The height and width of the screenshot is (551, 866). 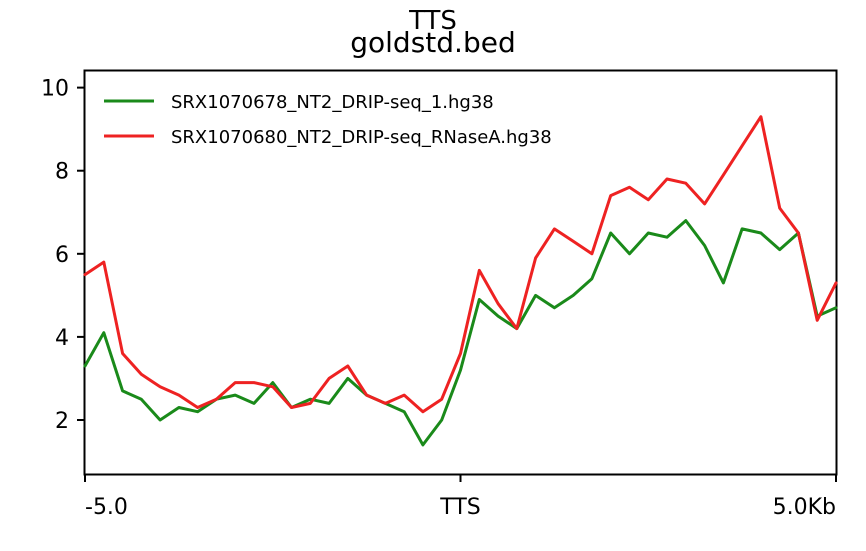 What do you see at coordinates (62, 255) in the screenshot?
I see `y-tick-label: 6` at bounding box center [62, 255].